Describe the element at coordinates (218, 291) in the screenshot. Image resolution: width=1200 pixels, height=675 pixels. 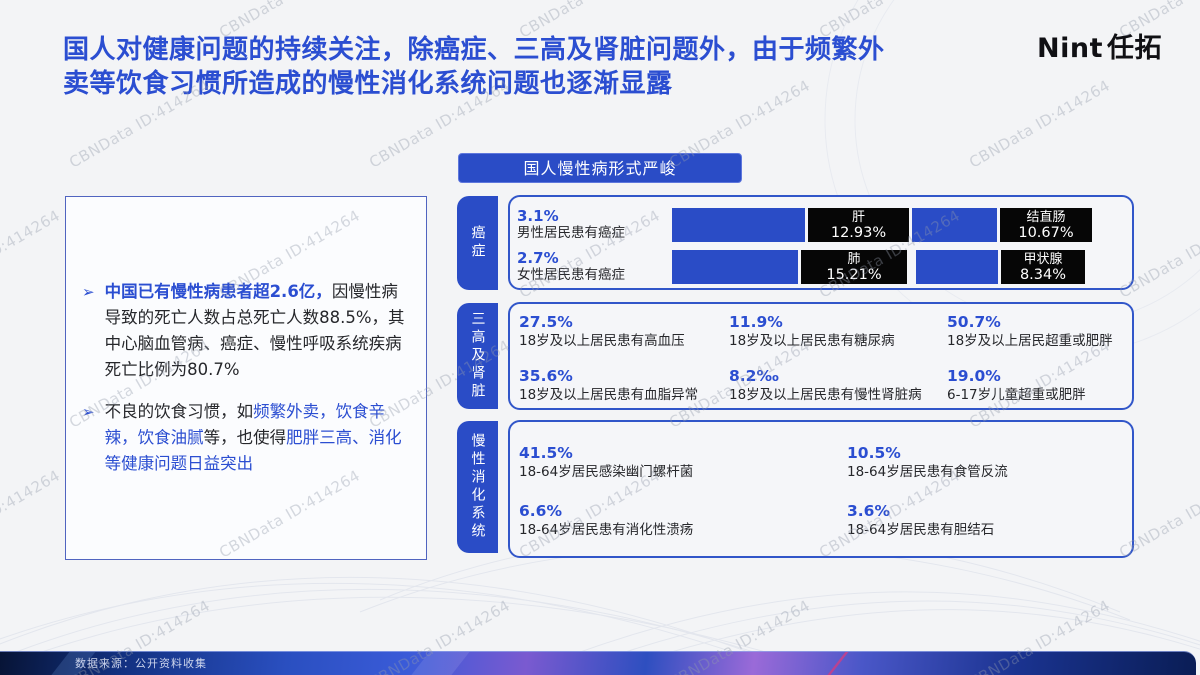
I see `highlighted-text: 中国已有慢性病患者超2.6亿，` at that location.